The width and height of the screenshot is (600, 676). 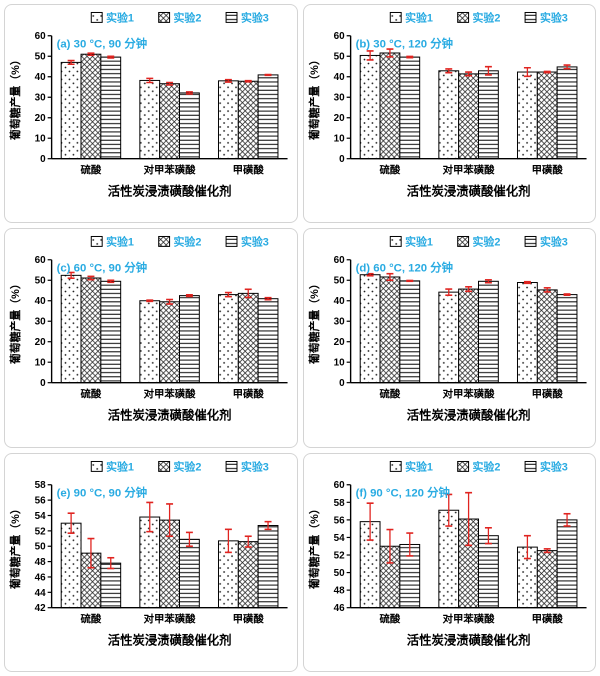 What do you see at coordinates (41, 592) in the screenshot?
I see `y-tick-label: 44` at bounding box center [41, 592].